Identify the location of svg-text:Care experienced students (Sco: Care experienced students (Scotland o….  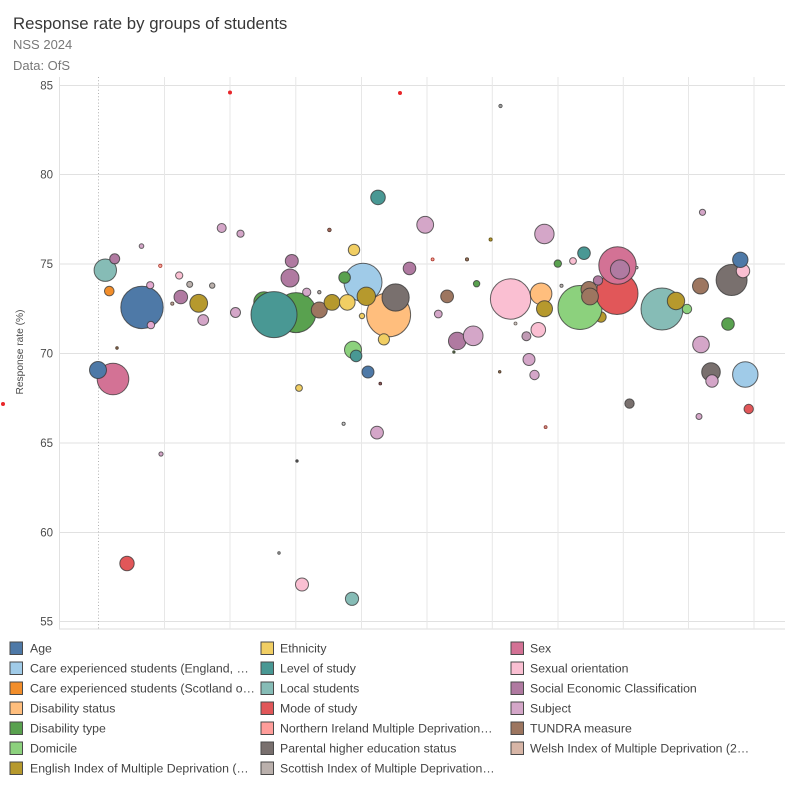
(142, 689).